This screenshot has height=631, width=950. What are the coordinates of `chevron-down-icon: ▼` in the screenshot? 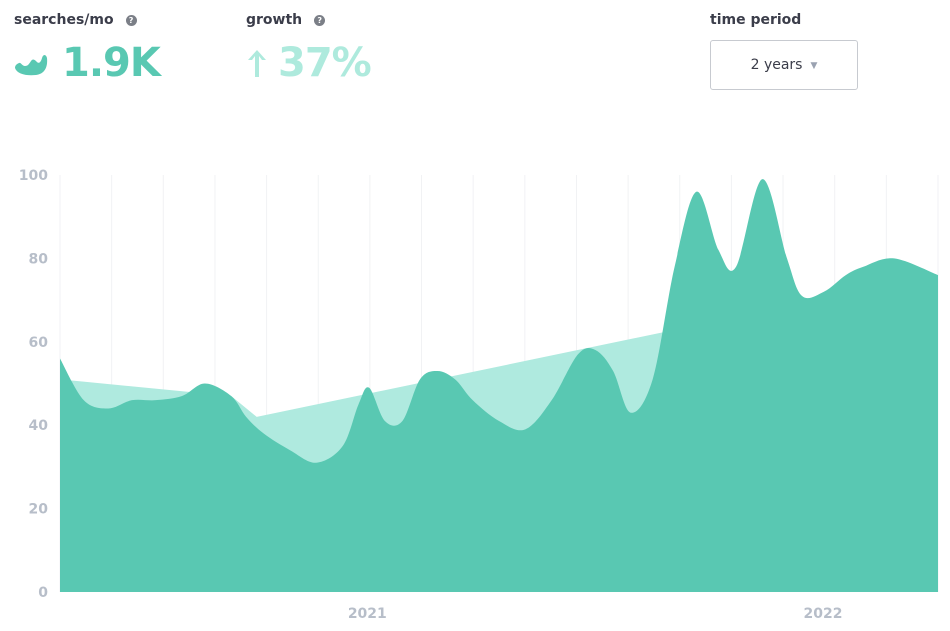 It's located at (814, 66).